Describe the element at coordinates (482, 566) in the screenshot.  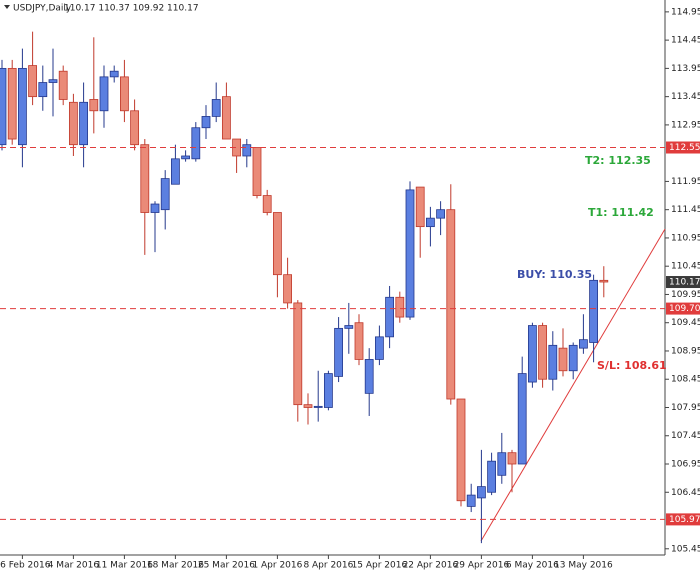
I see `x-tick-label: 29 Apr 2016` at that location.